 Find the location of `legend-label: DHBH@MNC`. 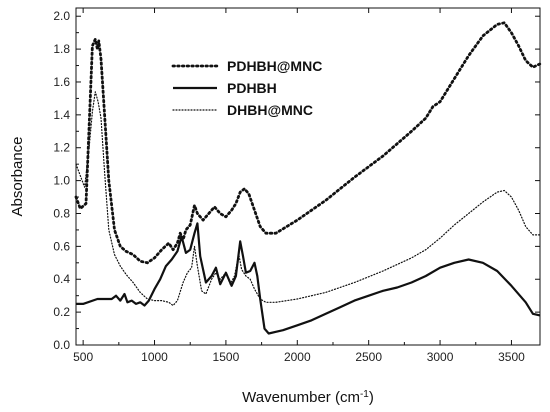

legend-label: DHBH@MNC is located at coordinates (270, 110).